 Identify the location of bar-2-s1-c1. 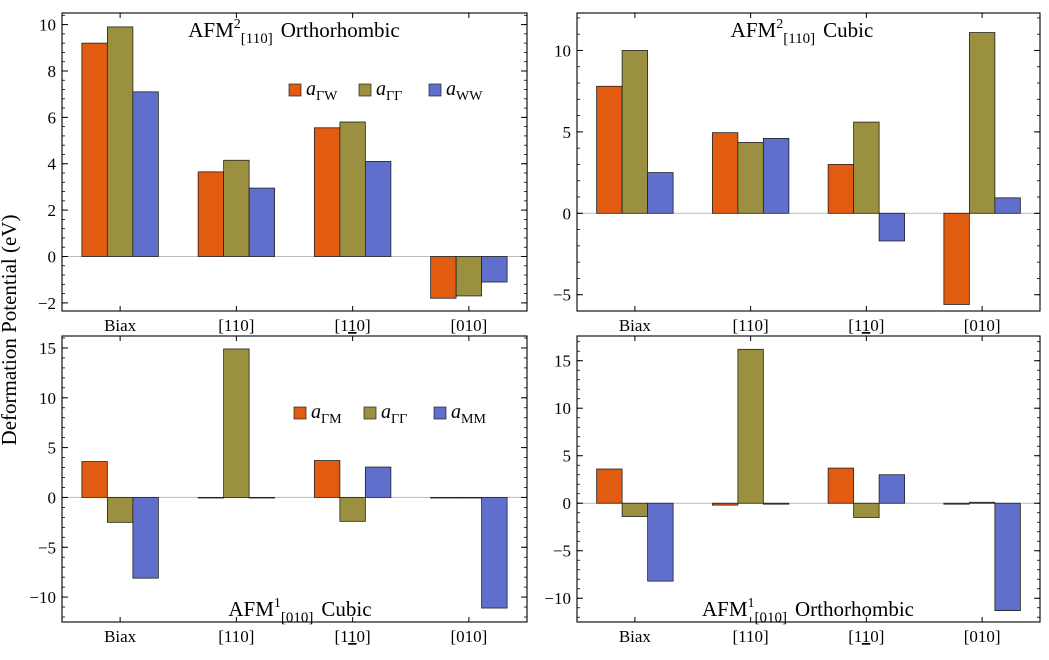
(609, 149).